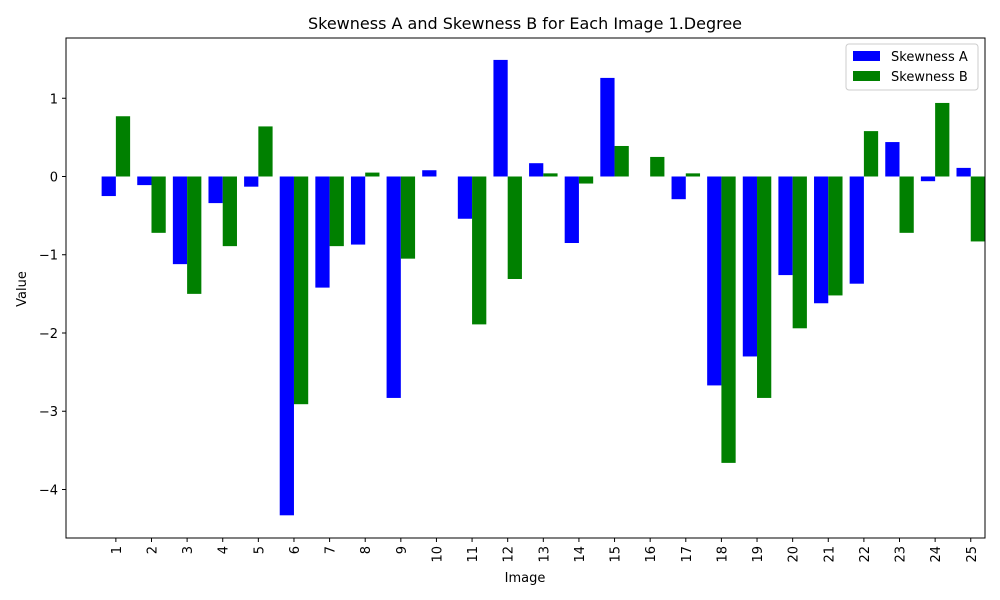 This screenshot has height=600, width=1000. I want to click on x-tick-label: 21, so click(829, 554).